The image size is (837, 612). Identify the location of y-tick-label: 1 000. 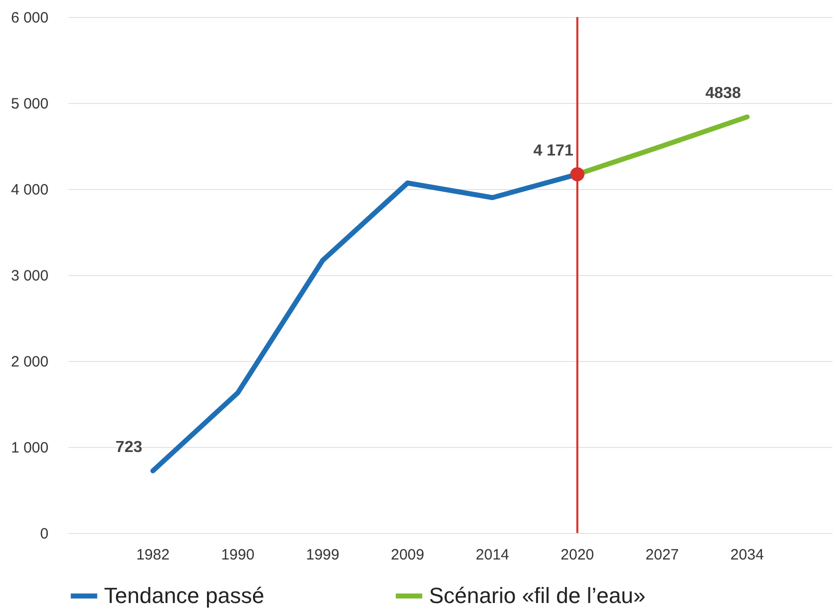
(29, 448).